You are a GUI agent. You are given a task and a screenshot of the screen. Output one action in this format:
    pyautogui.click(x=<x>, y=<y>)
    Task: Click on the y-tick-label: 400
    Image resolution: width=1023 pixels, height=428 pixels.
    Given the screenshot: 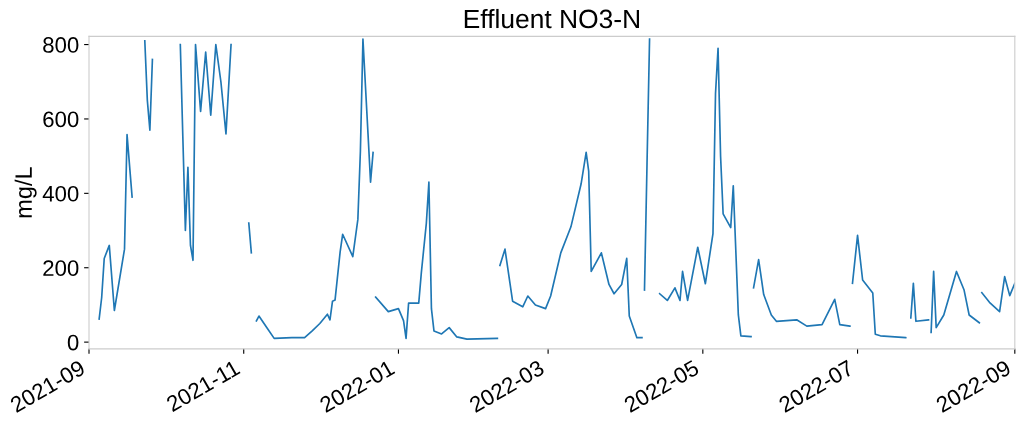 What is the action you would take?
    pyautogui.click(x=60, y=193)
    